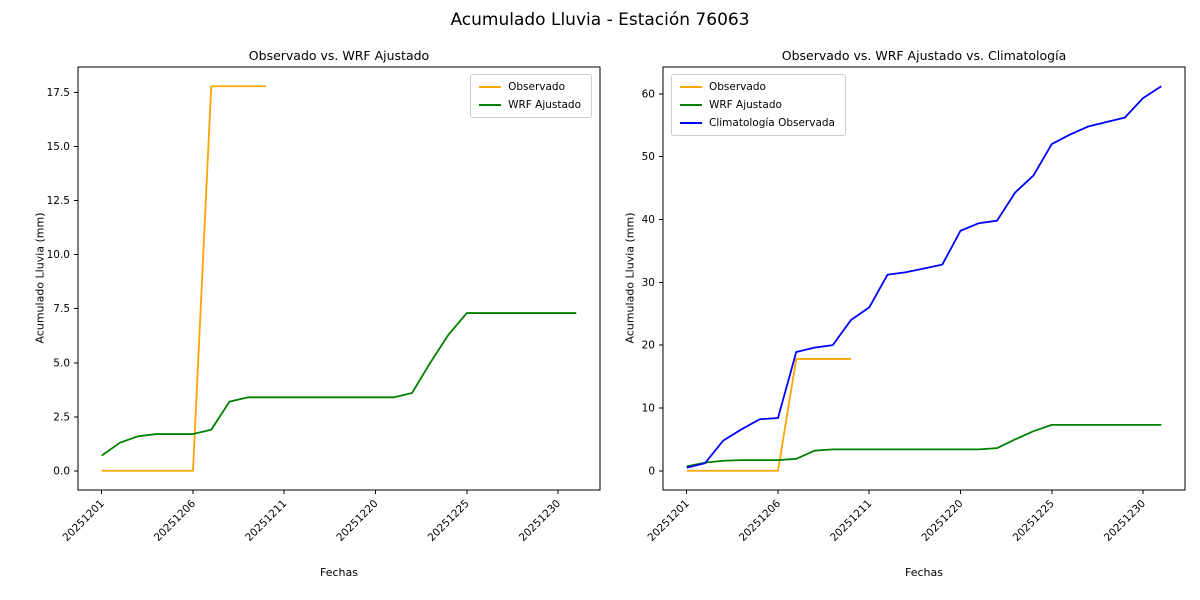 This screenshot has width=1200, height=600. I want to click on y-tick-label: 17.5, so click(58, 93).